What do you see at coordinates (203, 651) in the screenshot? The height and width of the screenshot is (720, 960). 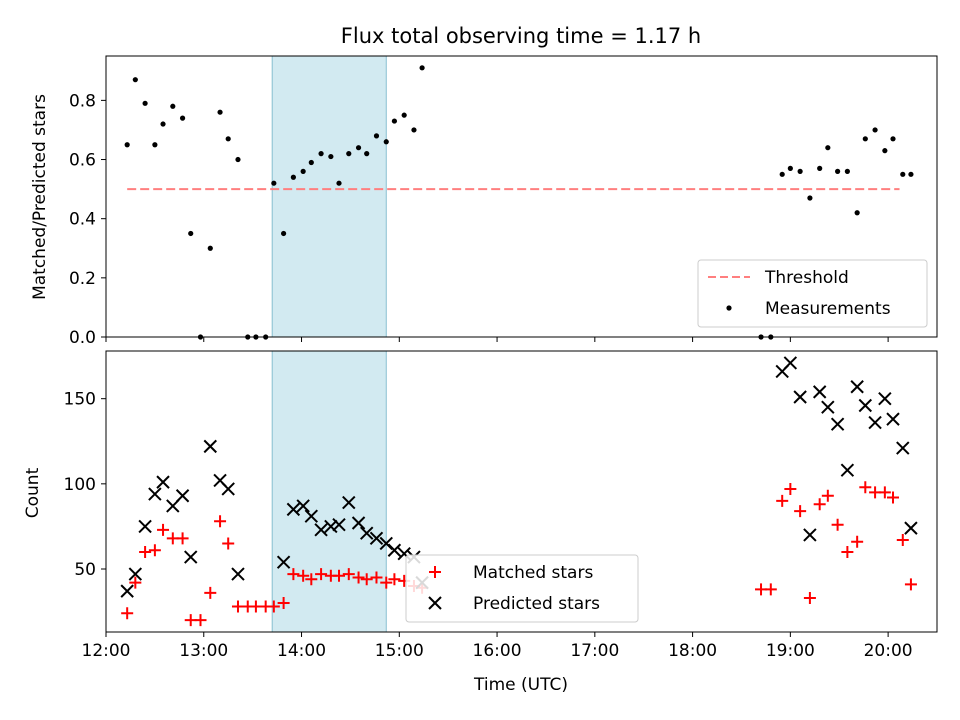 I see `x-tick-label: 13:00` at bounding box center [203, 651].